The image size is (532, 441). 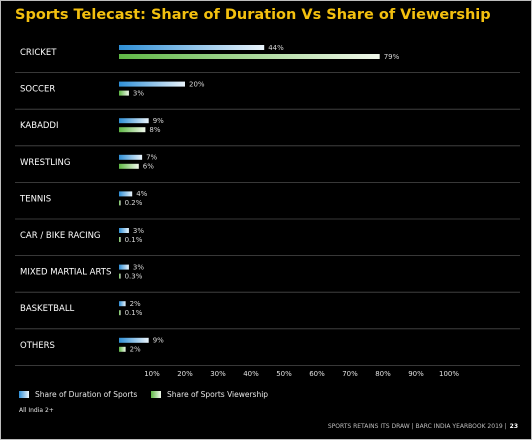 I want to click on legend-swatch-viewership, so click(x=156, y=394).